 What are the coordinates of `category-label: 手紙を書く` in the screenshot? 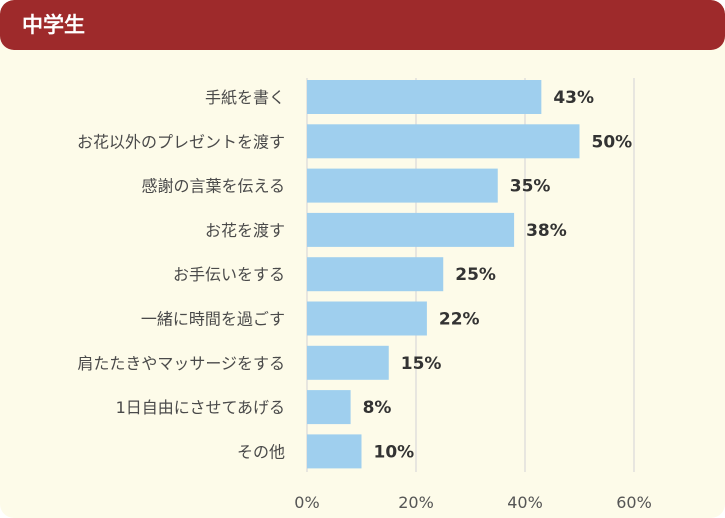 It's located at (245, 97).